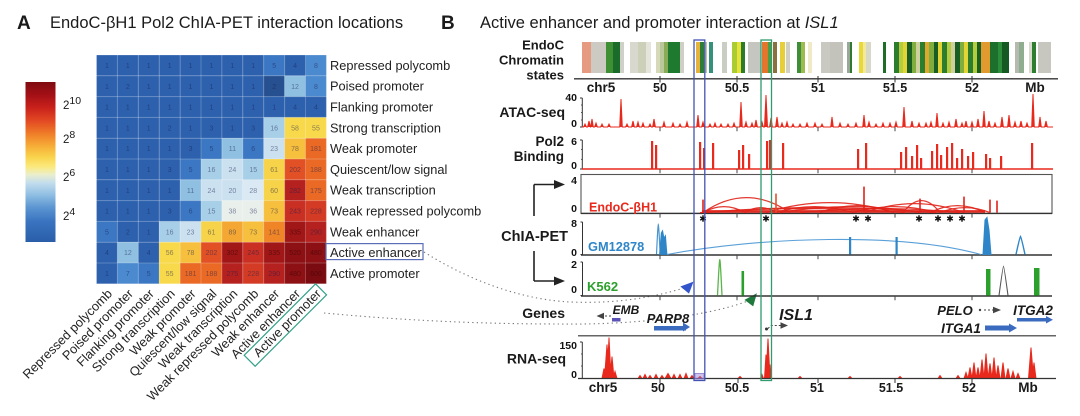  I want to click on svg-text: 73, so click(274, 212).